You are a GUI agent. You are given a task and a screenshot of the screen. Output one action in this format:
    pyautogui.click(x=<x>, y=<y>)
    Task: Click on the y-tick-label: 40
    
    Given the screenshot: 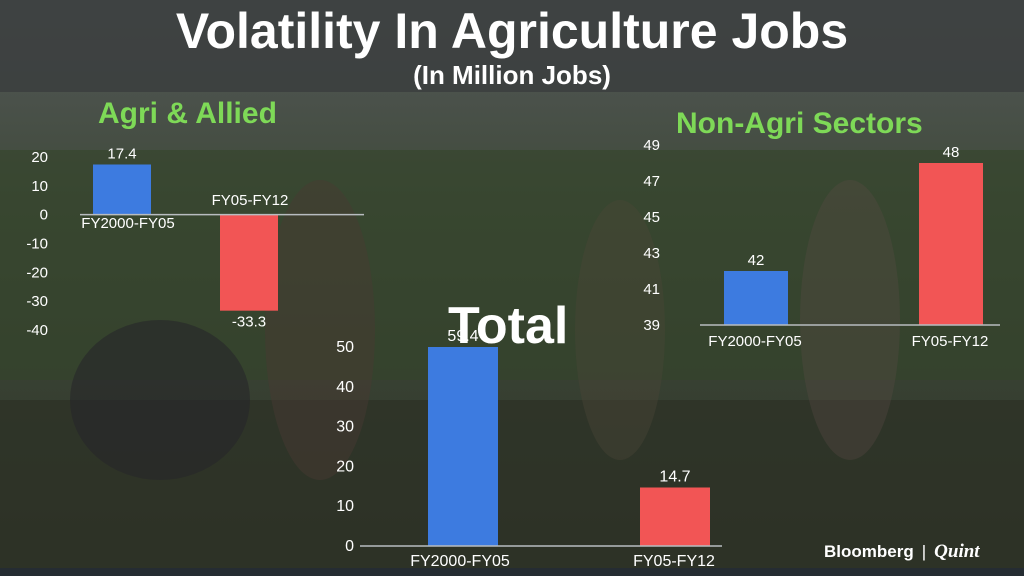 What is the action you would take?
    pyautogui.click(x=345, y=387)
    